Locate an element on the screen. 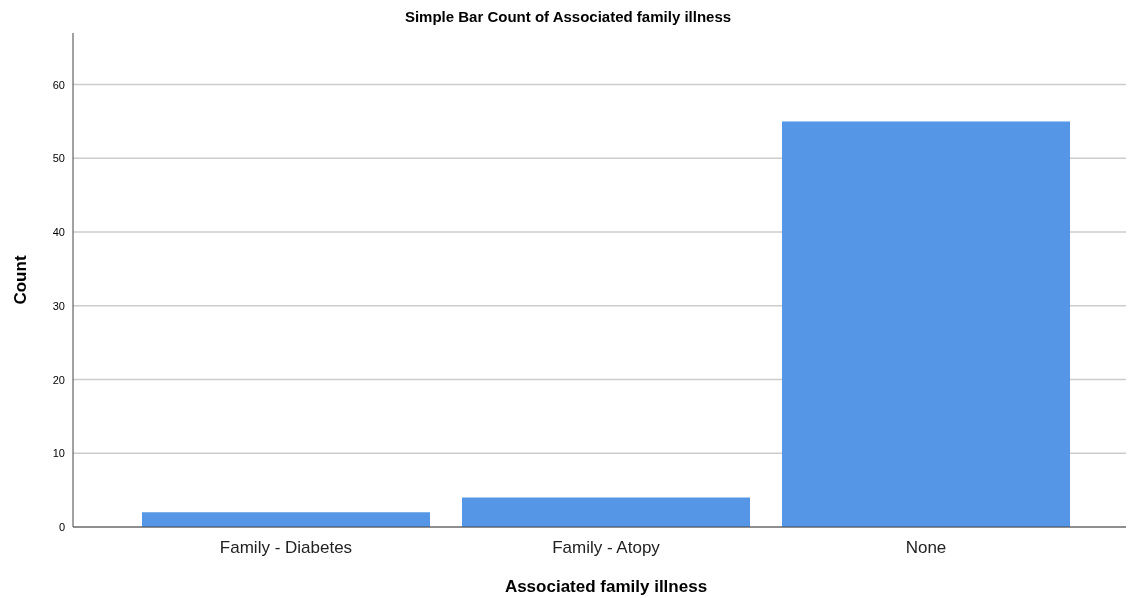 This screenshot has height=598, width=1128. y-axis-title: Count is located at coordinates (20, 280).